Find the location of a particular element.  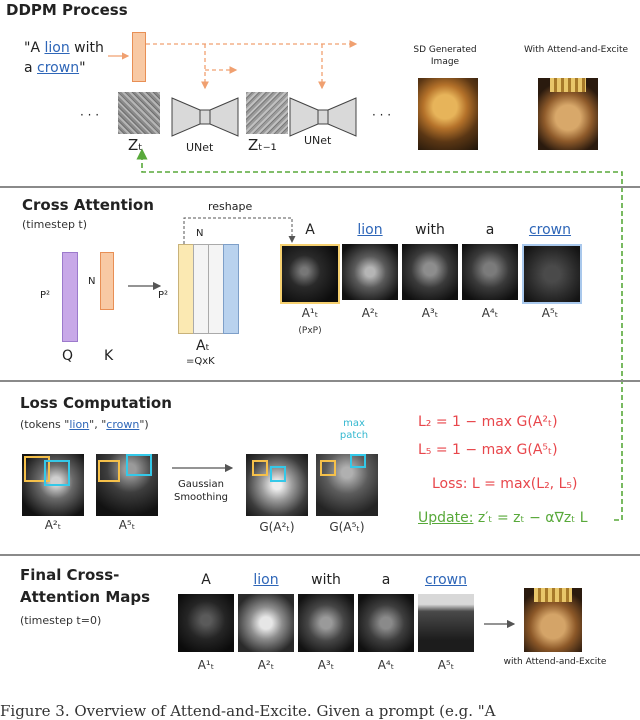

final-output-image is located at coordinates (553, 620).